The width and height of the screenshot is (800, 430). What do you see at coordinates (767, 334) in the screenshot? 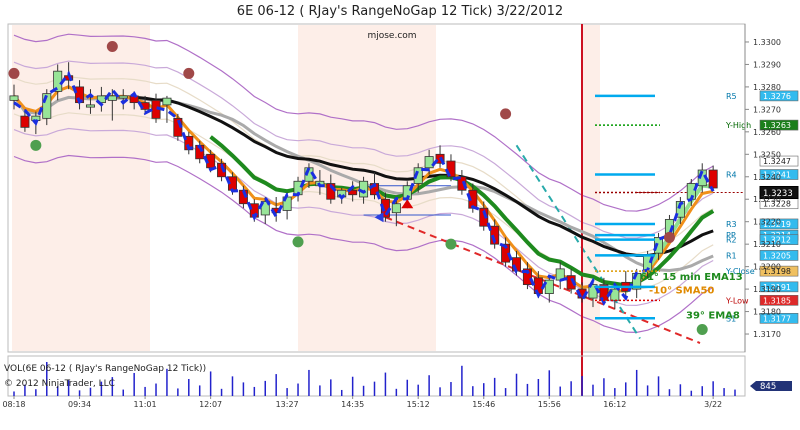
I see `price-tick-label: 1.3170` at bounding box center [767, 334].